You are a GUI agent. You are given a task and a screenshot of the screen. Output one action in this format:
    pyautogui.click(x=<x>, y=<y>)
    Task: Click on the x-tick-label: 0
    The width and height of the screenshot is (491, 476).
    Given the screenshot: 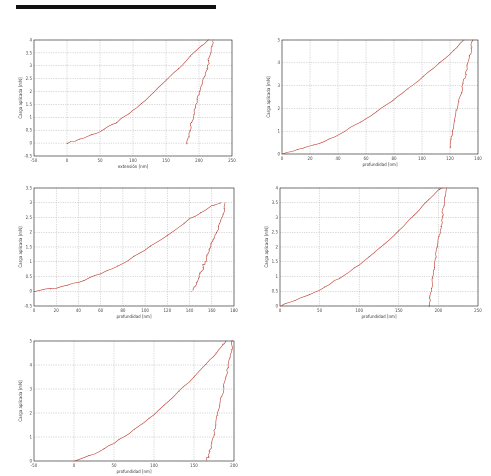 What is the action you would take?
    pyautogui.click(x=282, y=158)
    